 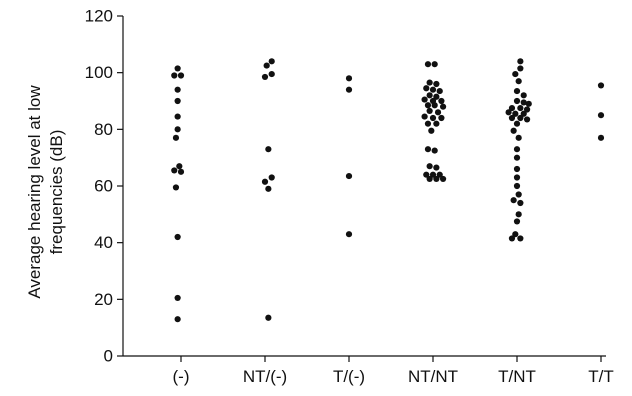 I want to click on y-tick-label: 60, so click(x=103, y=186).